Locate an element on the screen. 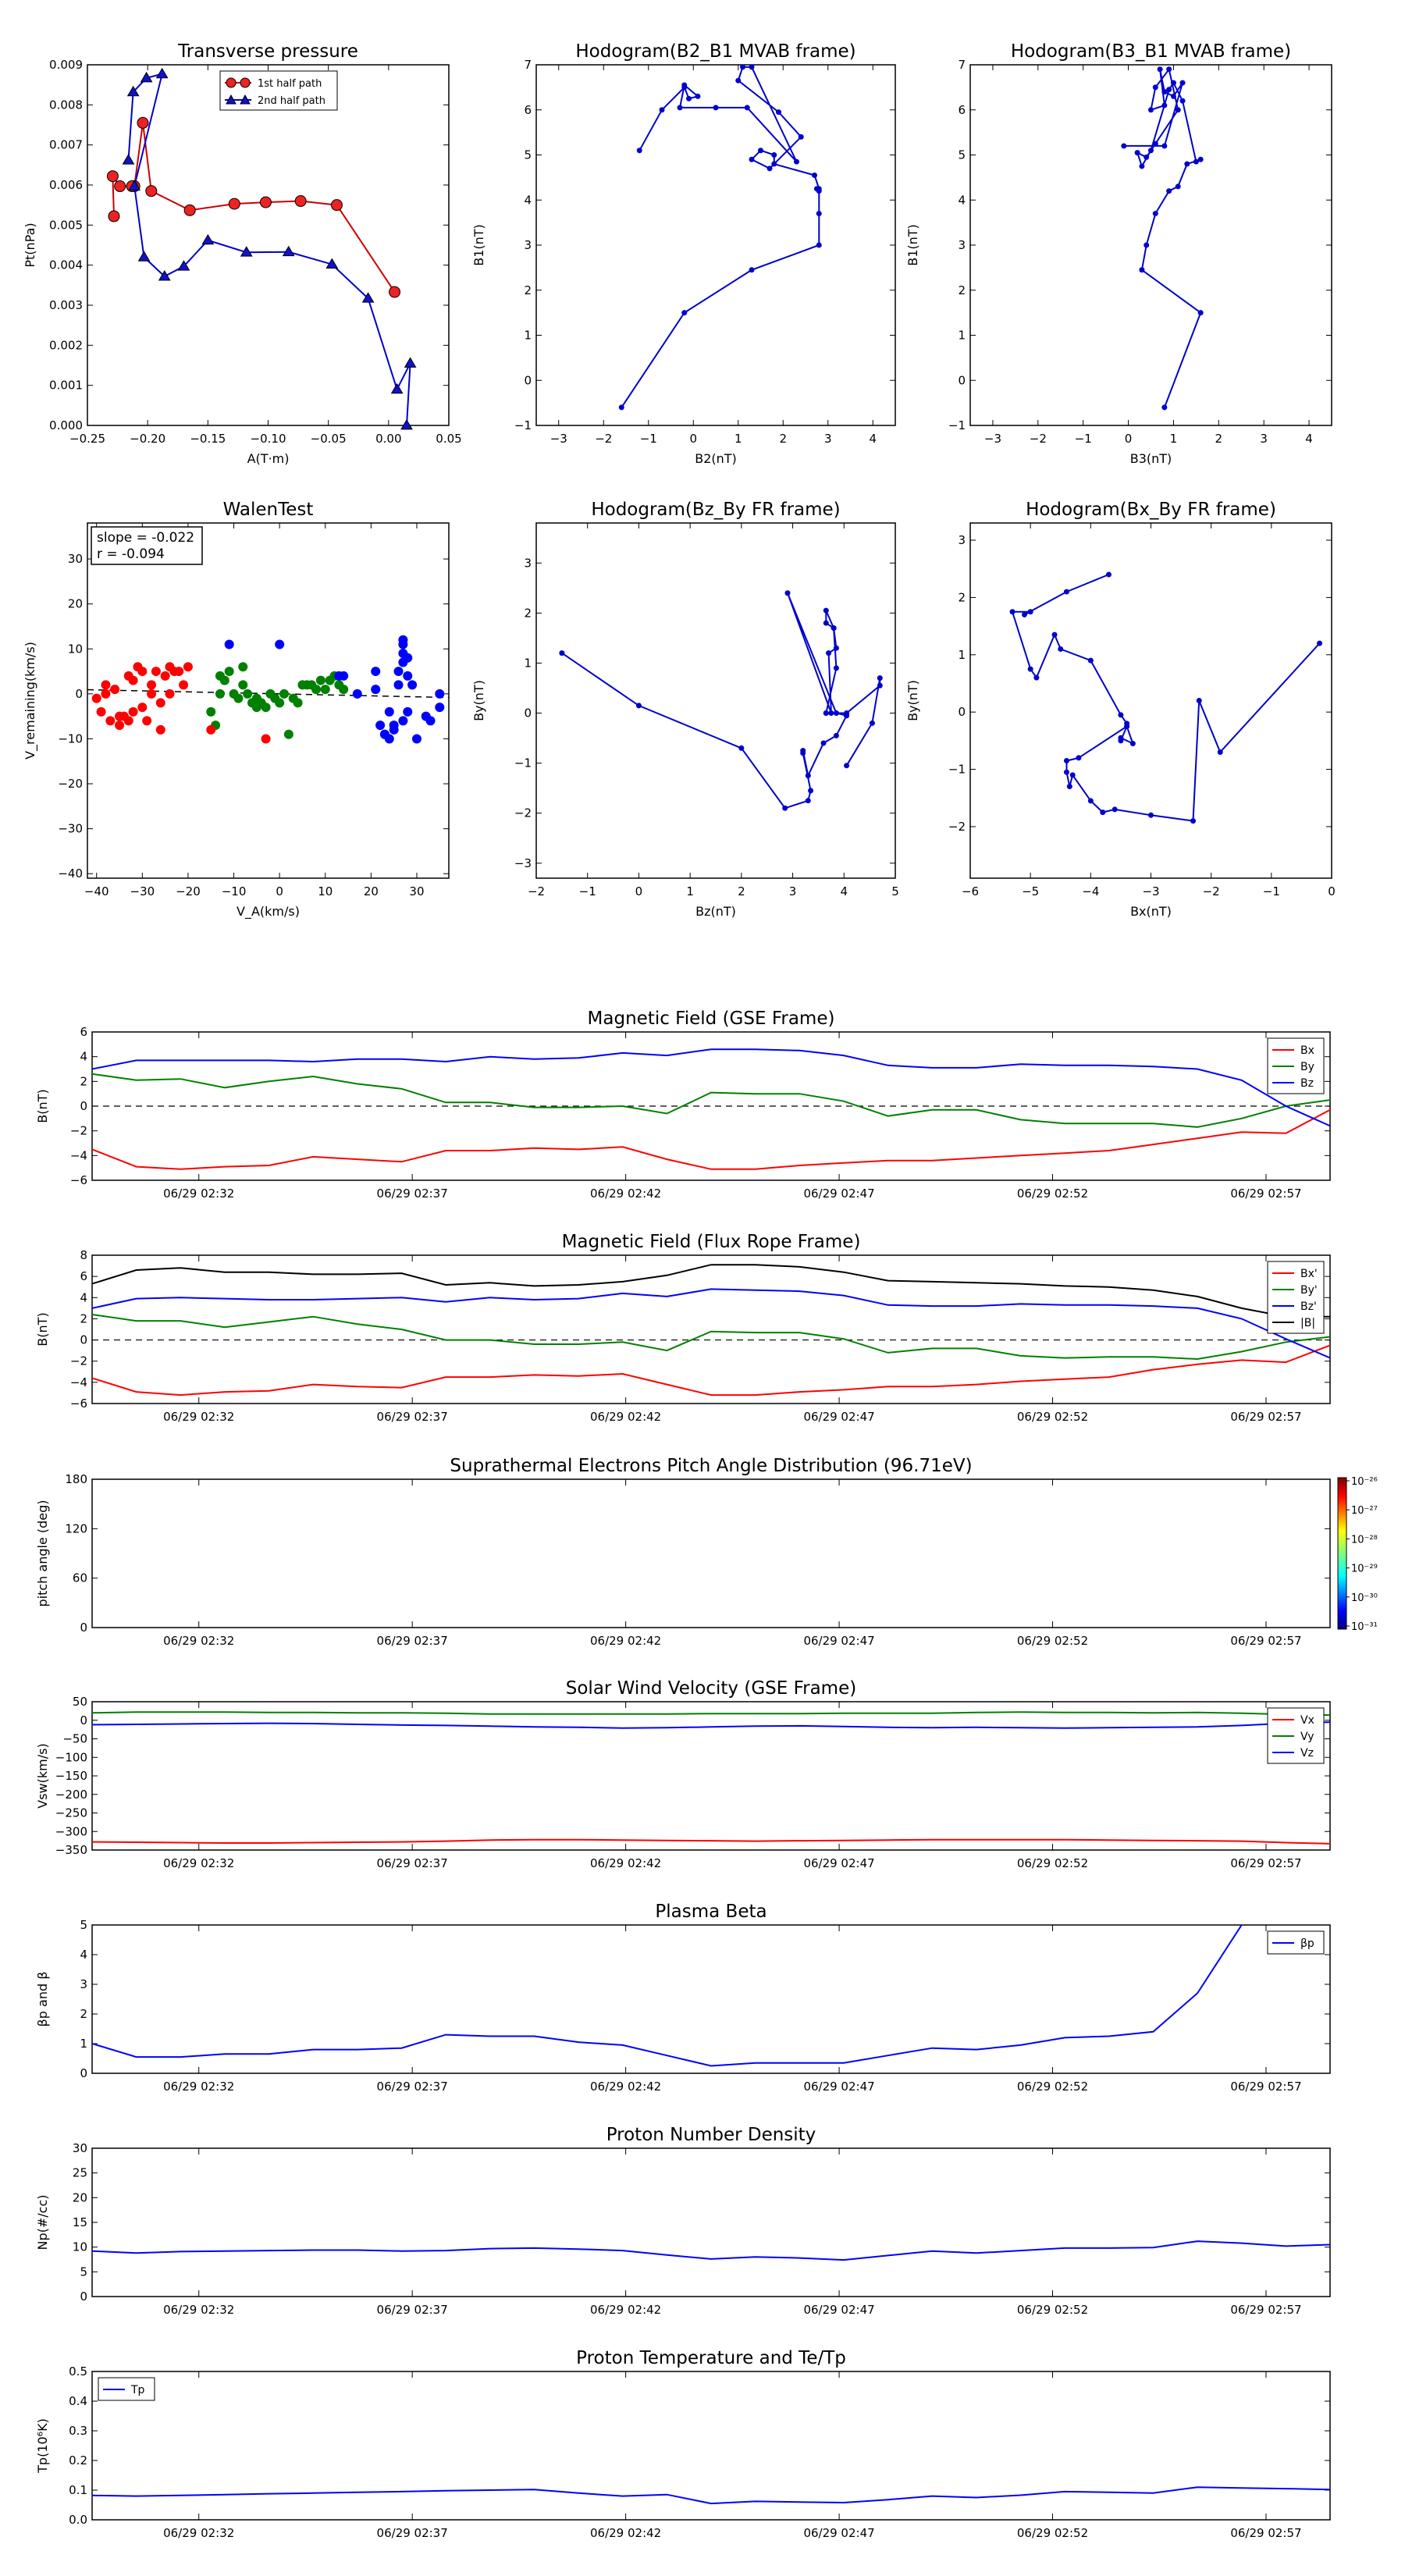 The image size is (1405, 2576). bfr-xtick-label: 06/29 02:42 is located at coordinates (625, 1417).